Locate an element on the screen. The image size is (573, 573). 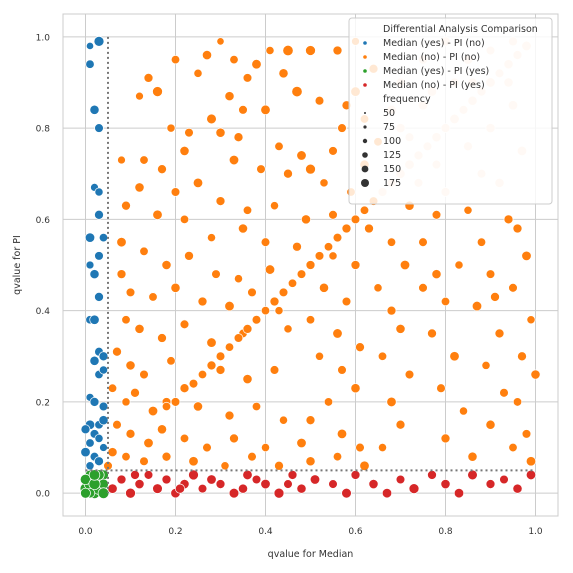
y-tick-label: 0.0 is located at coordinates (43, 495).